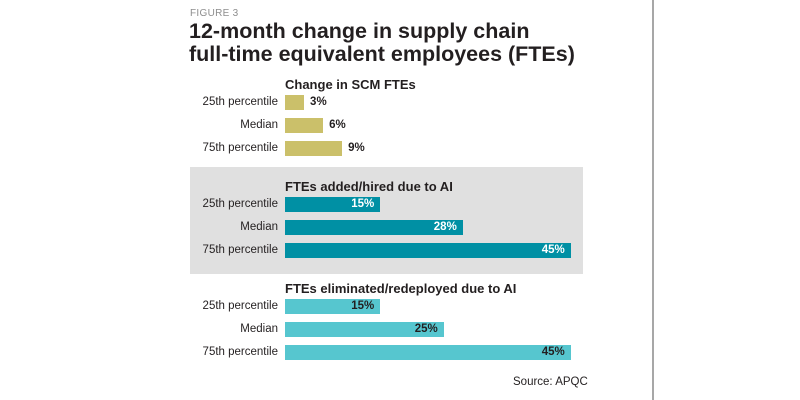  I want to click on chart-title-line-2: full-time equivalent employees (FTEs), so click(382, 54).